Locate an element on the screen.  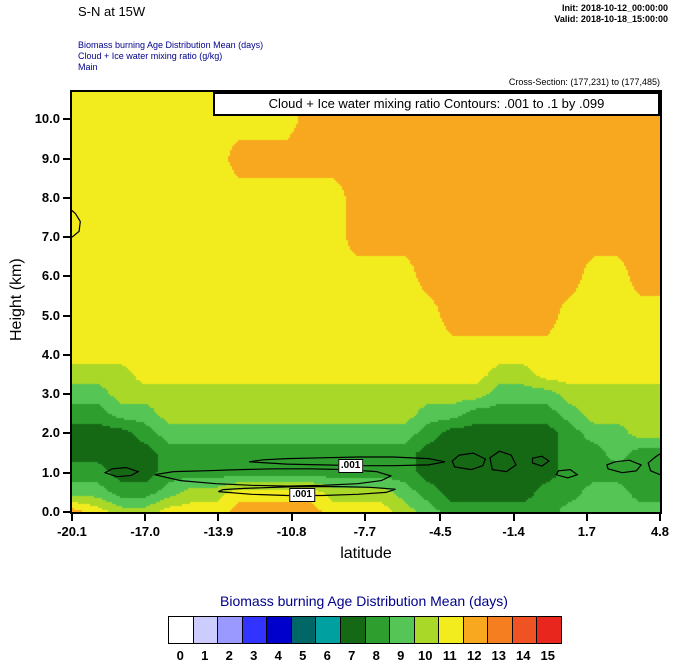
colorbar-tick-label: 0 is located at coordinates (180, 655).